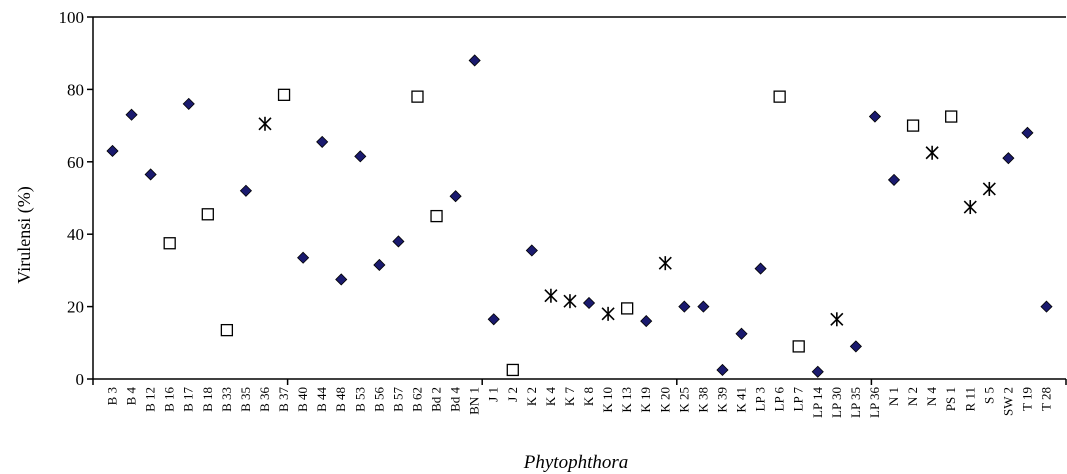 The width and height of the screenshot is (1067, 474). I want to click on x-tick-label: T 19, so click(1026, 399).